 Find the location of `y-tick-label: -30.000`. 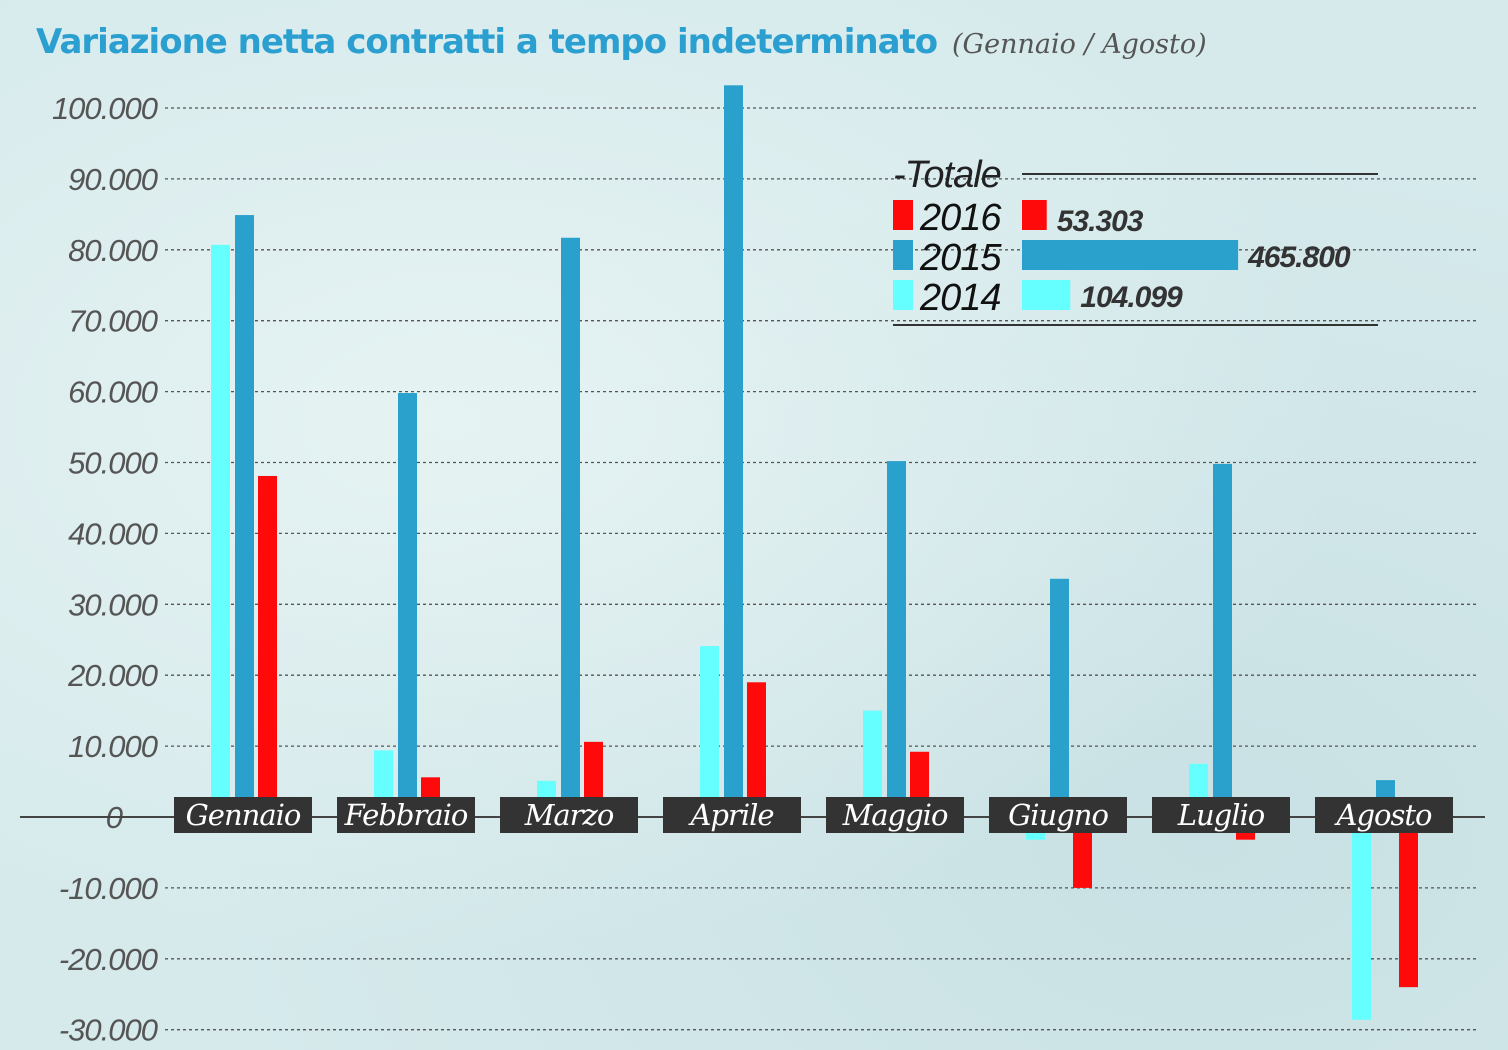

y-tick-label: -30.000 is located at coordinates (108, 1030).